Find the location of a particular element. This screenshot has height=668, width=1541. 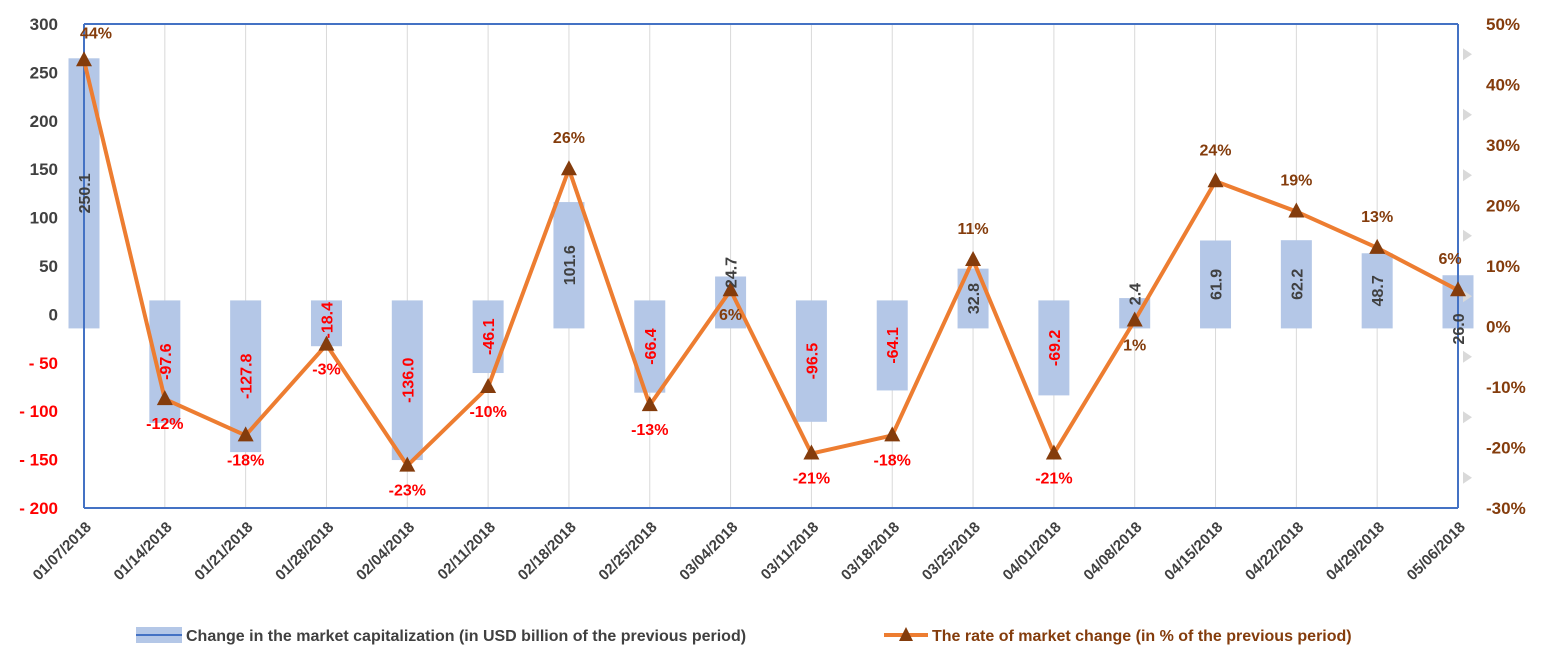

rate-value-label: -10% is located at coordinates (487, 412).